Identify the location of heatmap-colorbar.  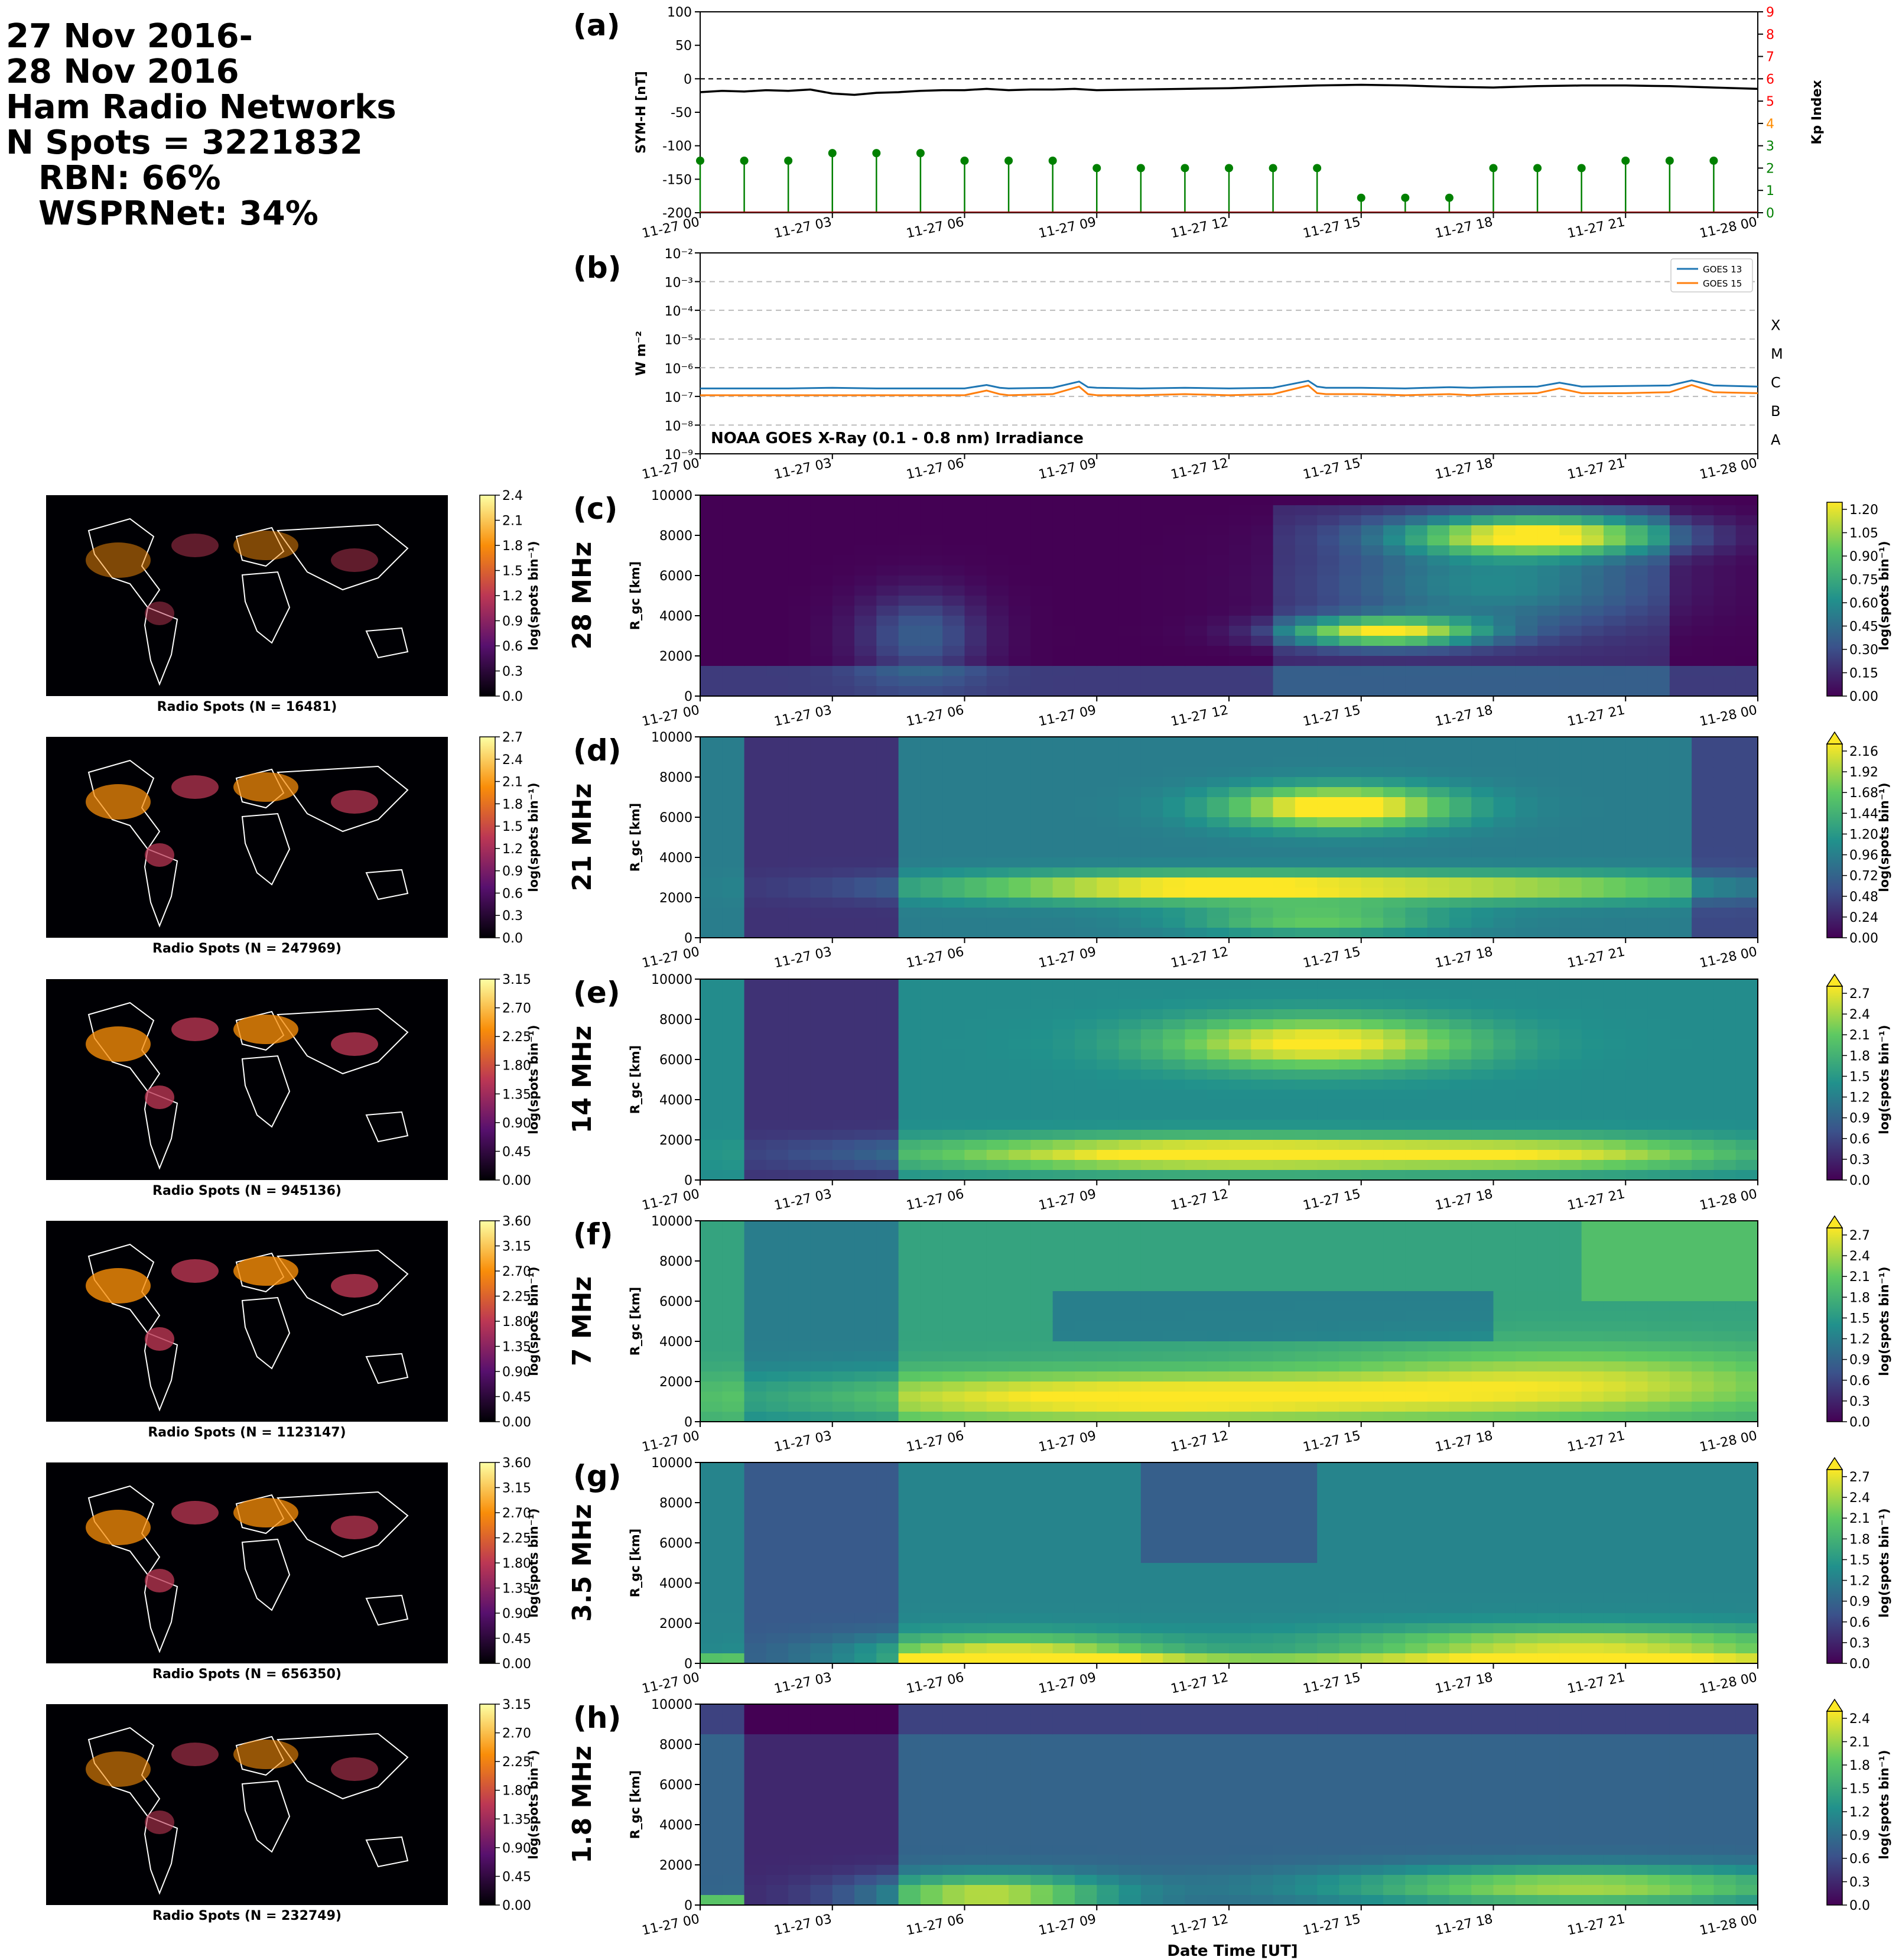
(1834, 1083).